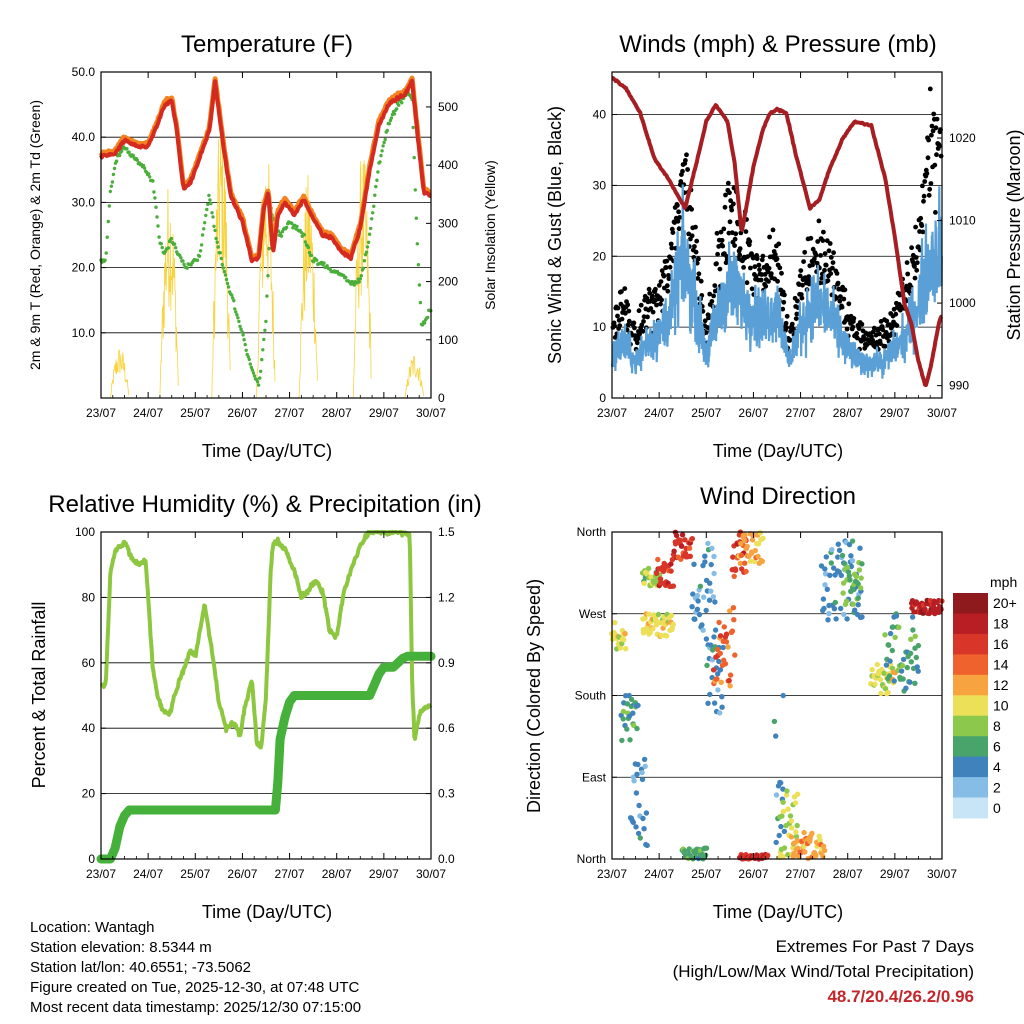 This screenshot has width=1024, height=1024. What do you see at coordinates (777, 695) in the screenshot?
I see `plot-frame` at bounding box center [777, 695].